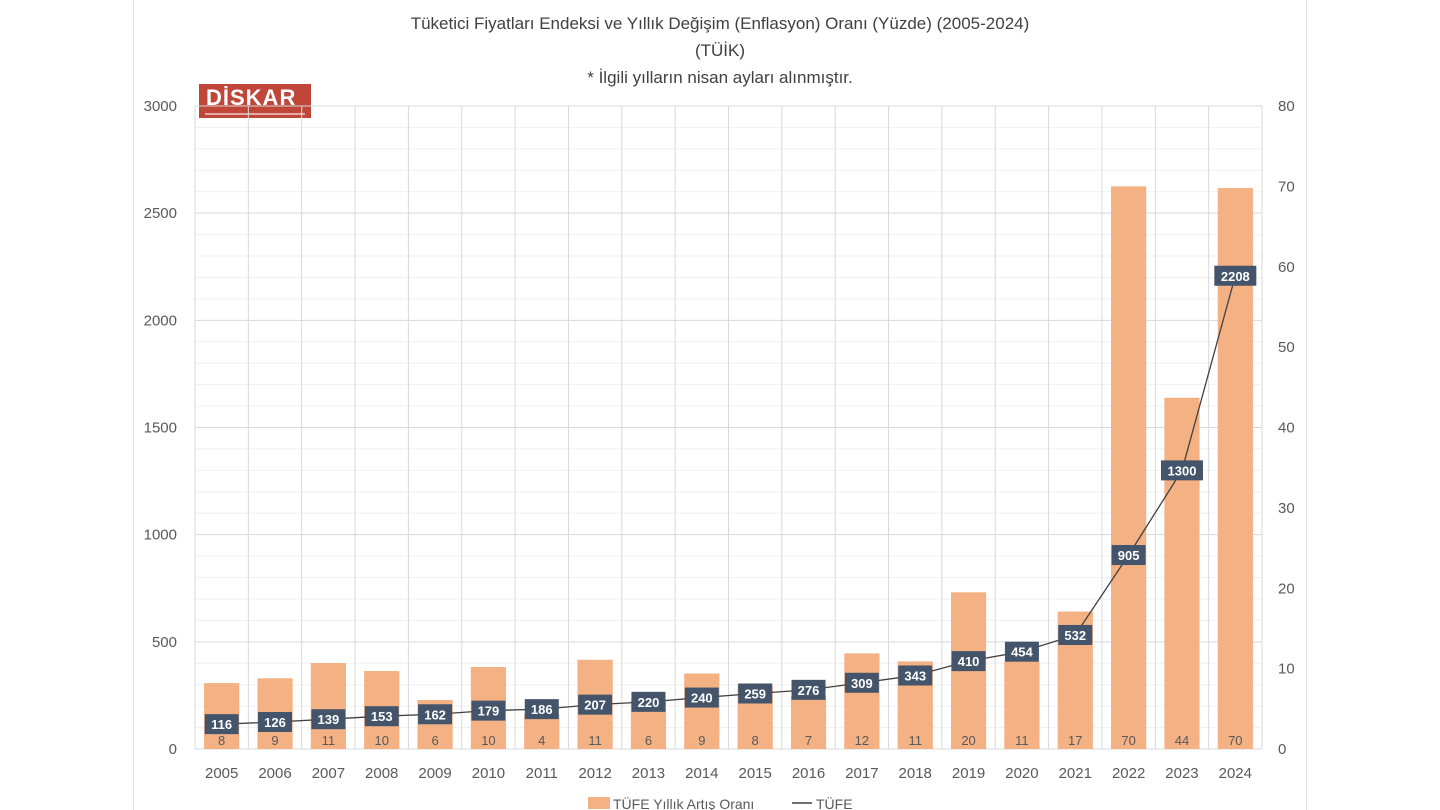 The image size is (1440, 810). Describe the element at coordinates (488, 740) in the screenshot. I see `bar-value-label: 10` at that location.